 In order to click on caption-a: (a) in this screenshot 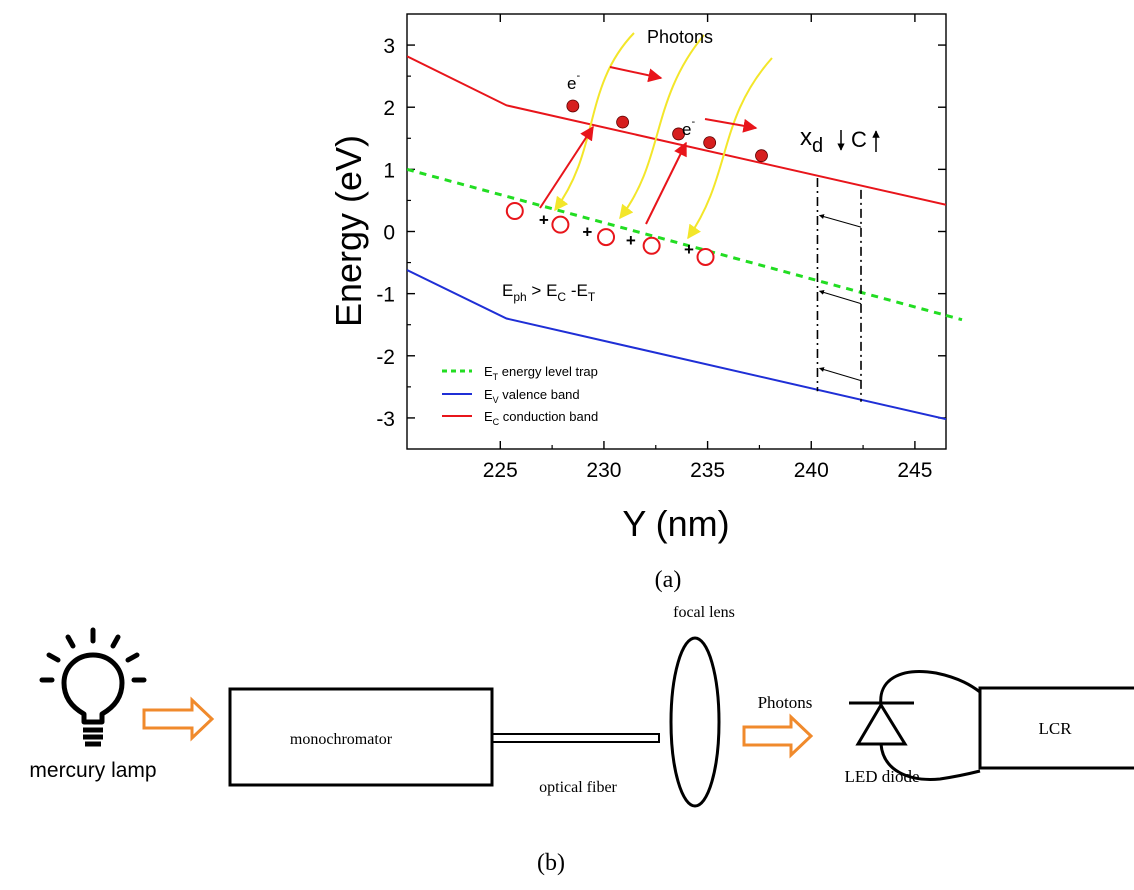, I will do `click(668, 580)`.